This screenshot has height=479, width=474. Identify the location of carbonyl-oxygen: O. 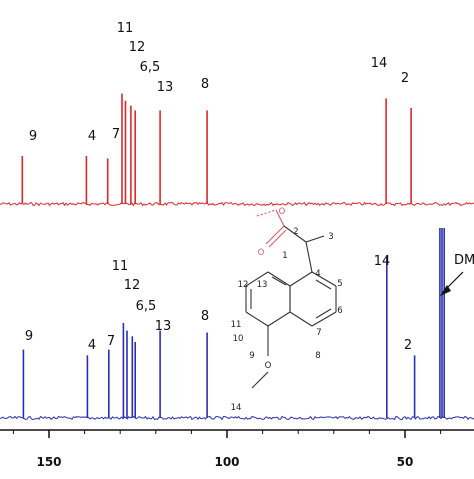
(261, 253).